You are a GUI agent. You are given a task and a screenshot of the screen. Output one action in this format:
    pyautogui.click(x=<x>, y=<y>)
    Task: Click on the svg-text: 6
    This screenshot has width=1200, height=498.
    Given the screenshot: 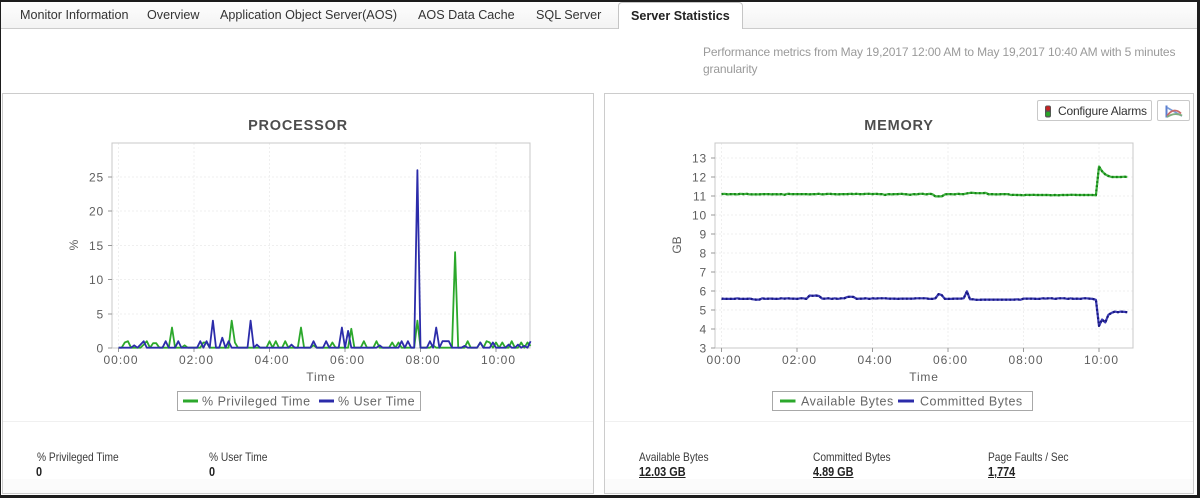 What is the action you would take?
    pyautogui.click(x=703, y=292)
    